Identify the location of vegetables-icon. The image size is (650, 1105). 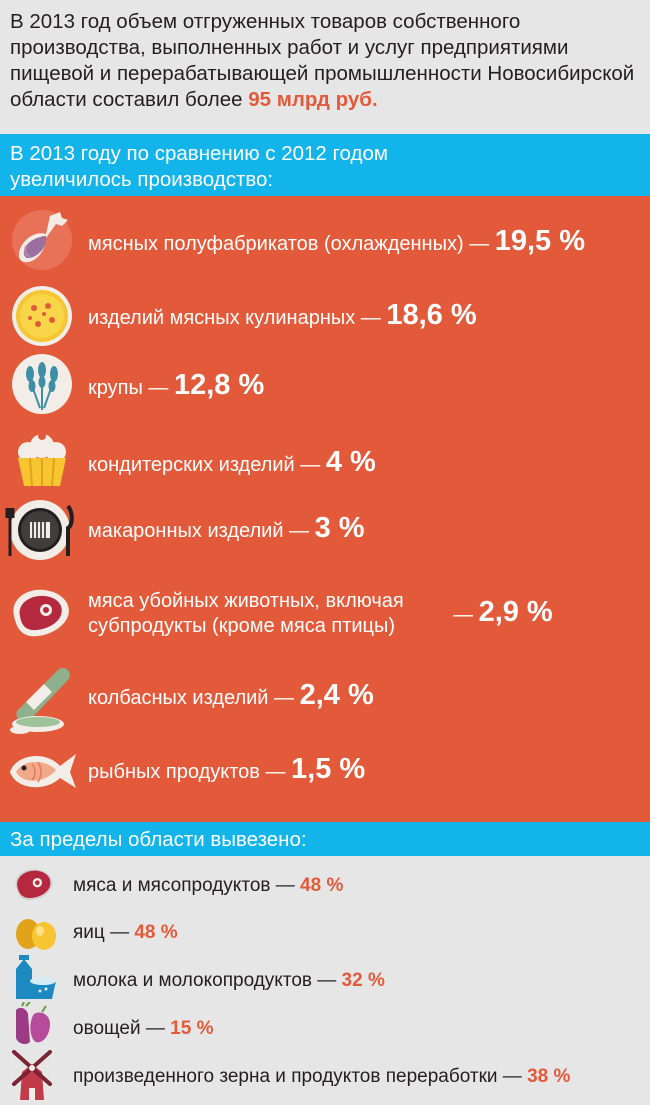
(33, 1025).